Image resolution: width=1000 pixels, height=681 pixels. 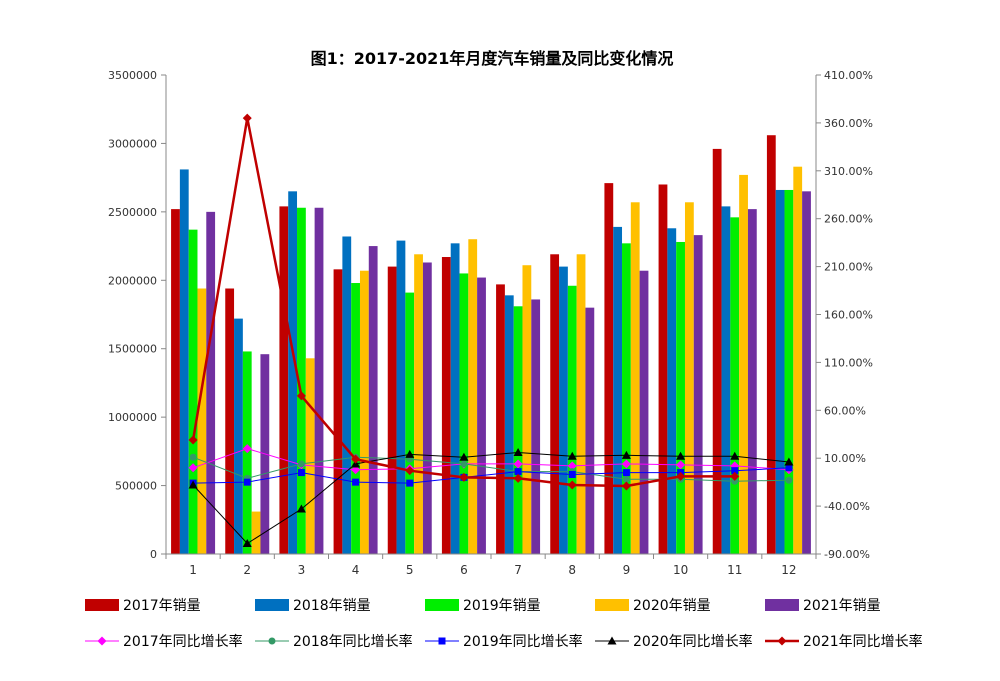 What do you see at coordinates (848, 75) in the screenshot?
I see `y-right-tick-label: 410.00%` at bounding box center [848, 75].